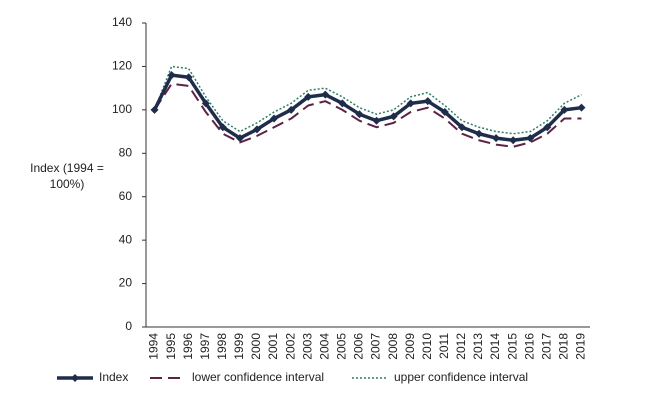 The height and width of the screenshot is (406, 653). I want to click on x-tick-label: 1997, so click(205, 346).